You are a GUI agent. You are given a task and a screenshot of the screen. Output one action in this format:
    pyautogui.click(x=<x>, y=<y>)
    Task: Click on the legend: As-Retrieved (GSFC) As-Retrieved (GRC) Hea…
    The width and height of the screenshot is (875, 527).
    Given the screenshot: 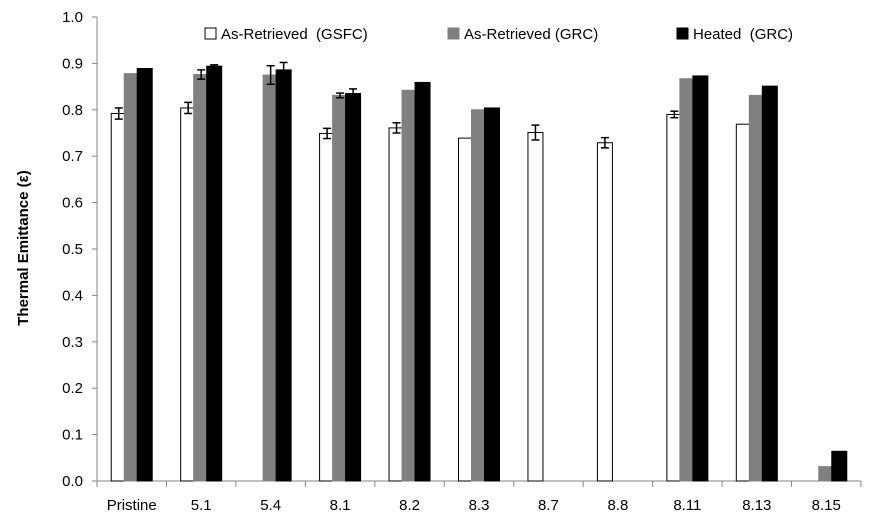 What is the action you would take?
    pyautogui.click(x=498, y=34)
    